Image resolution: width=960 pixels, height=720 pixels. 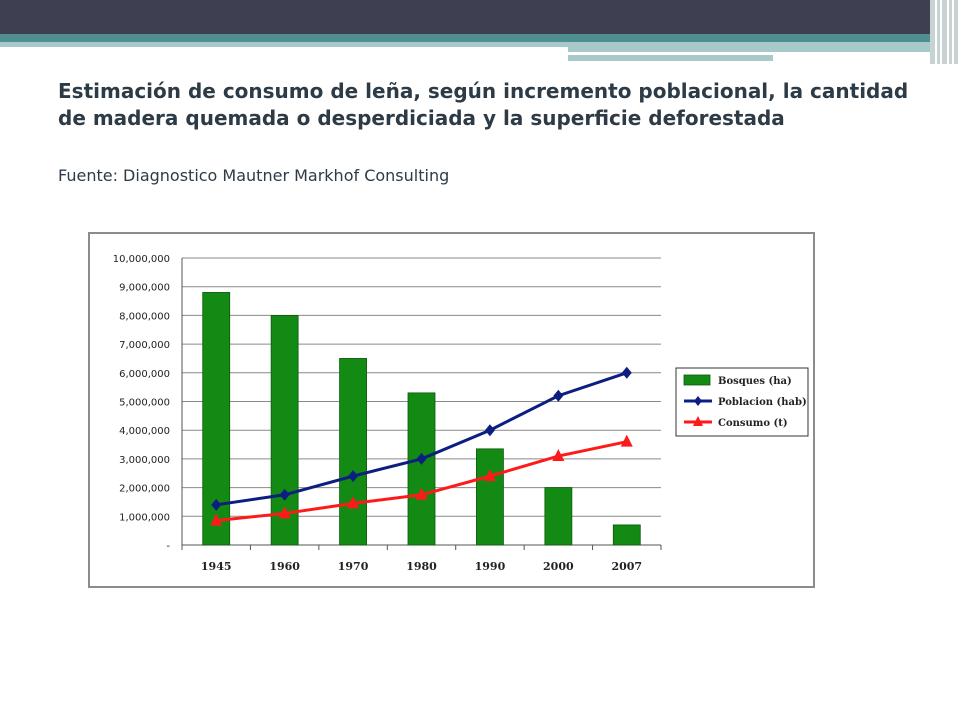 I want to click on x-tick-label: 2000, so click(x=558, y=566).